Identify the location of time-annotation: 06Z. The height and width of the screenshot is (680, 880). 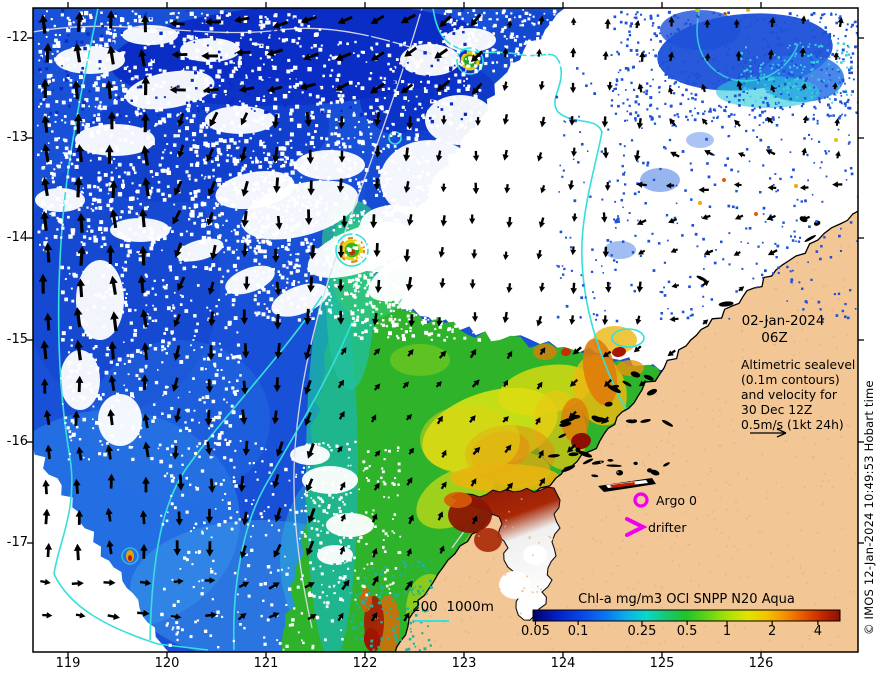
(774, 338).